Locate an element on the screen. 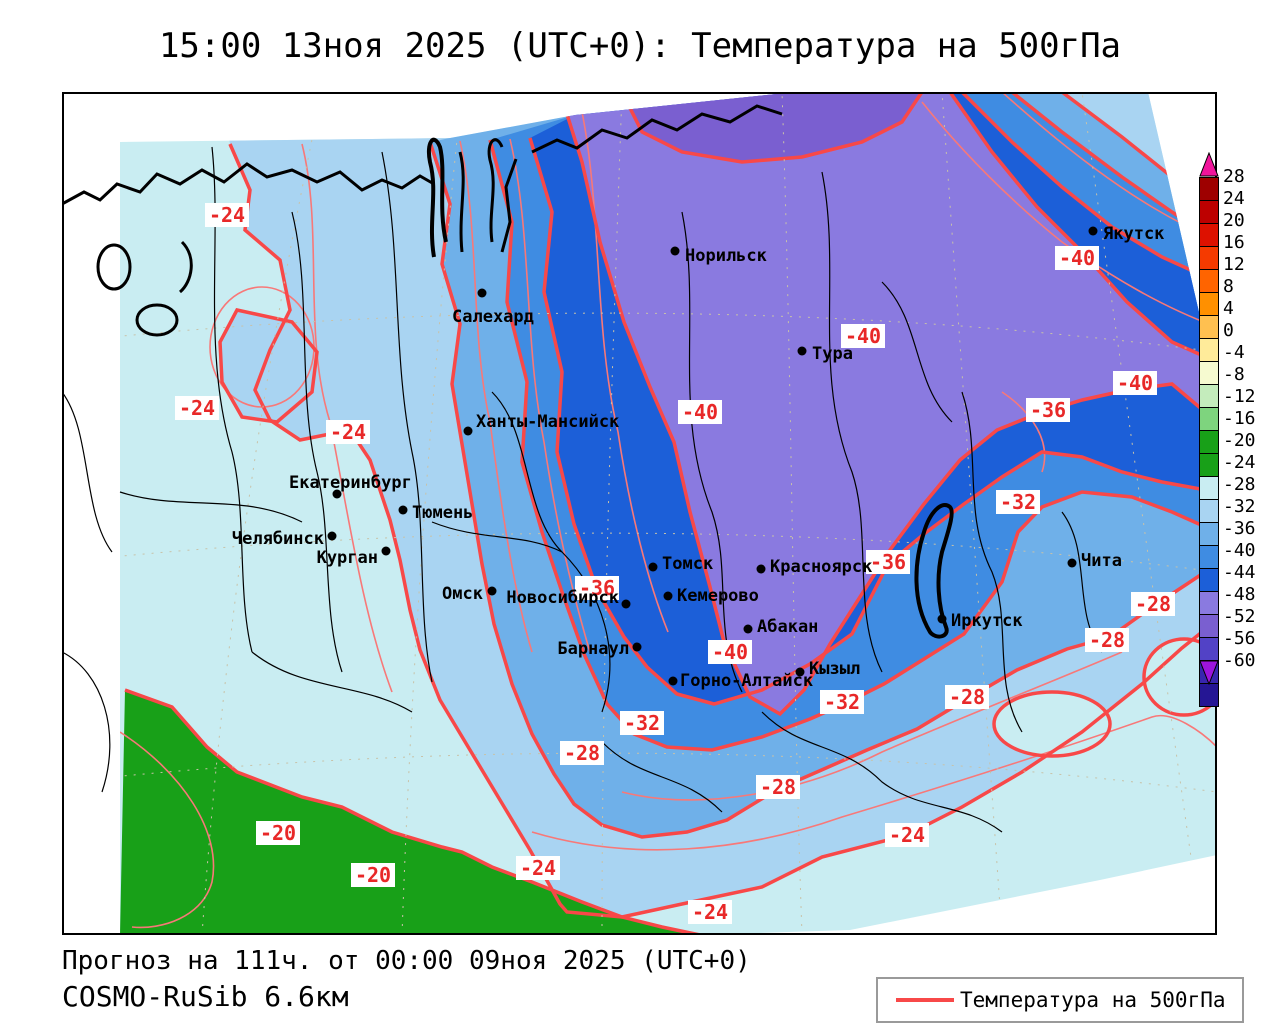  city-label: Новосибирск is located at coordinates (562, 598).